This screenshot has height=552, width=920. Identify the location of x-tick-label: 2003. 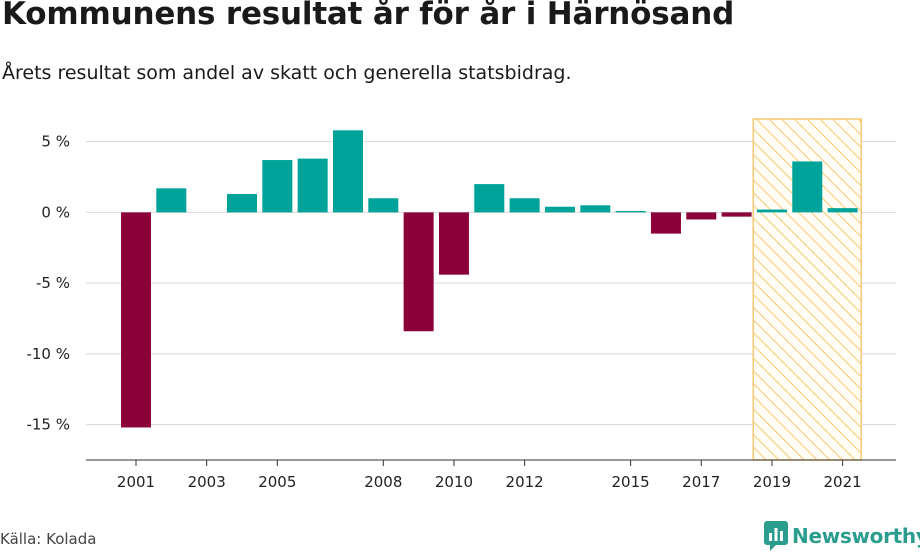
(207, 482).